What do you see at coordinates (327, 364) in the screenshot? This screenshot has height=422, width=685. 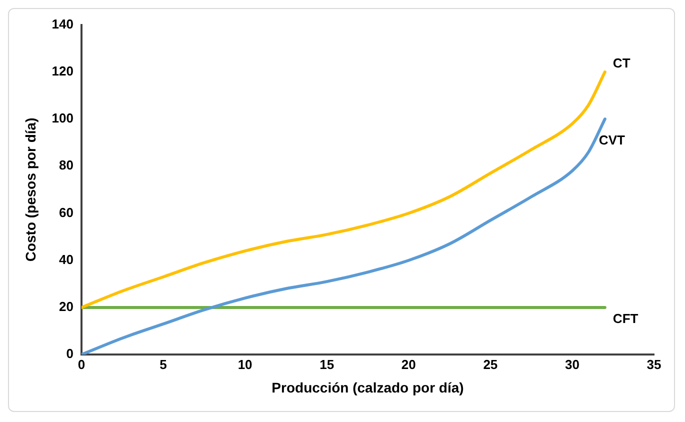 I see `x-tick-label: 15` at bounding box center [327, 364].